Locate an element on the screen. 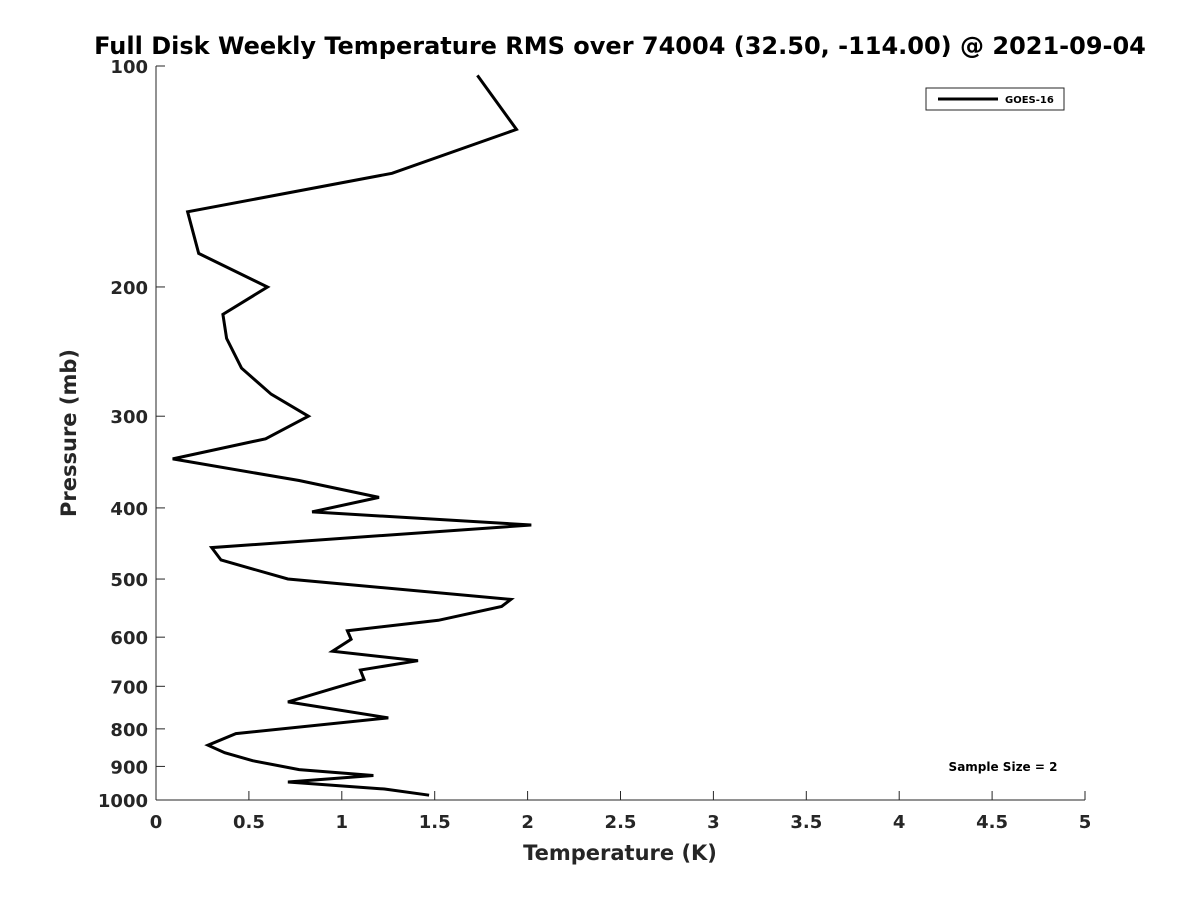 The image size is (1200, 900). y-tick-label: 500 is located at coordinates (129, 580).